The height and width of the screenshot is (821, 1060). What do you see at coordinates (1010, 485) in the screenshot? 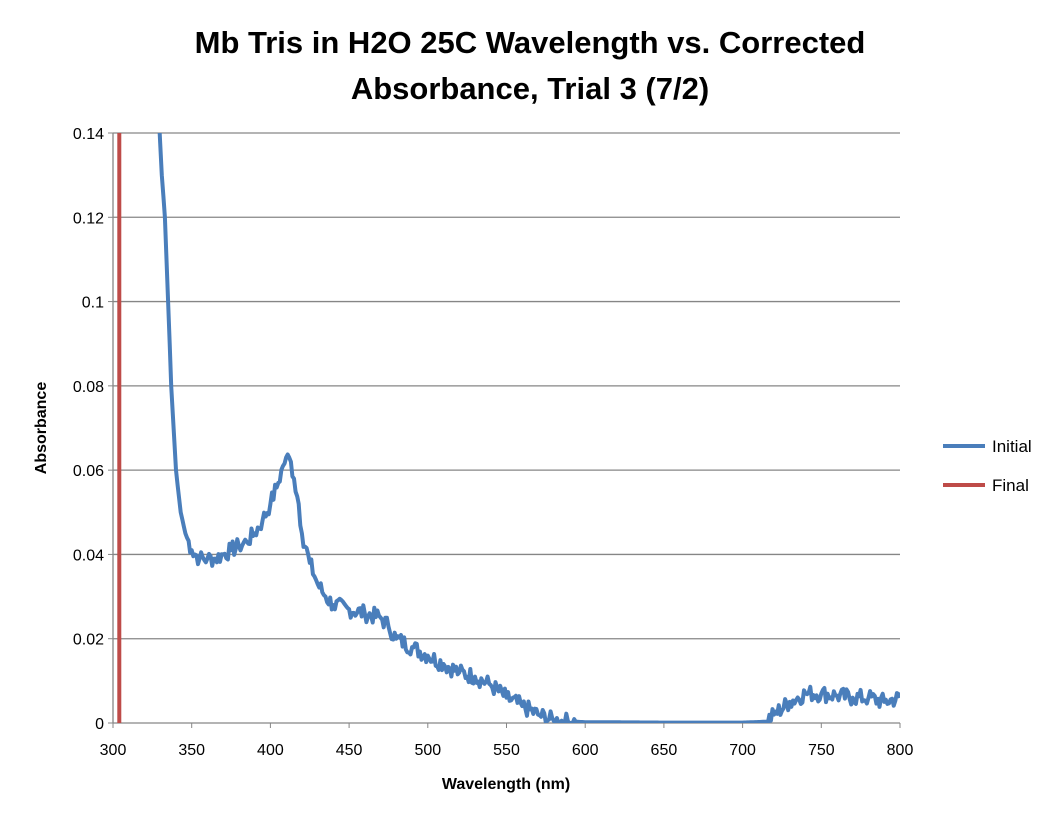
I see `legend-label-final: Final` at bounding box center [1010, 485].